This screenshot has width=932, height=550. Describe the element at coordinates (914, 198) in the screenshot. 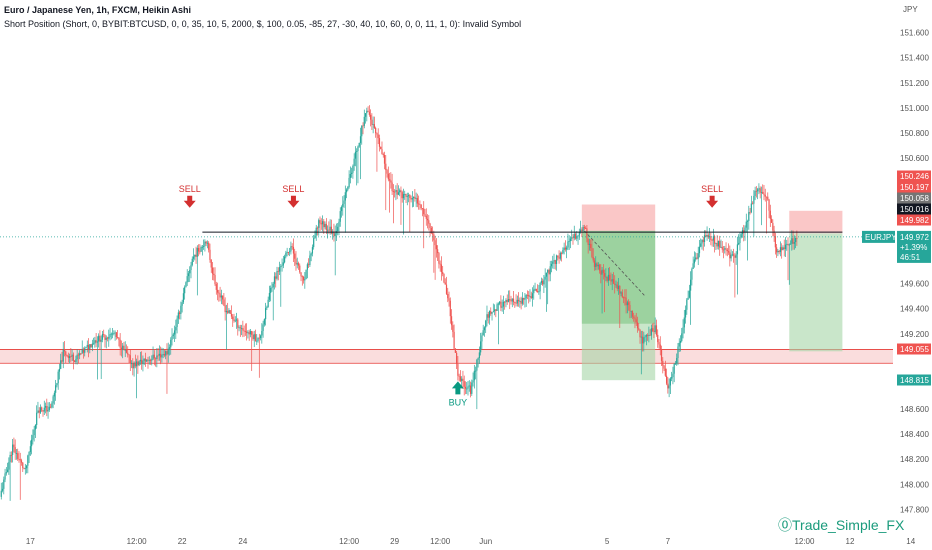

I see `price-label-text: 150.058` at that location.